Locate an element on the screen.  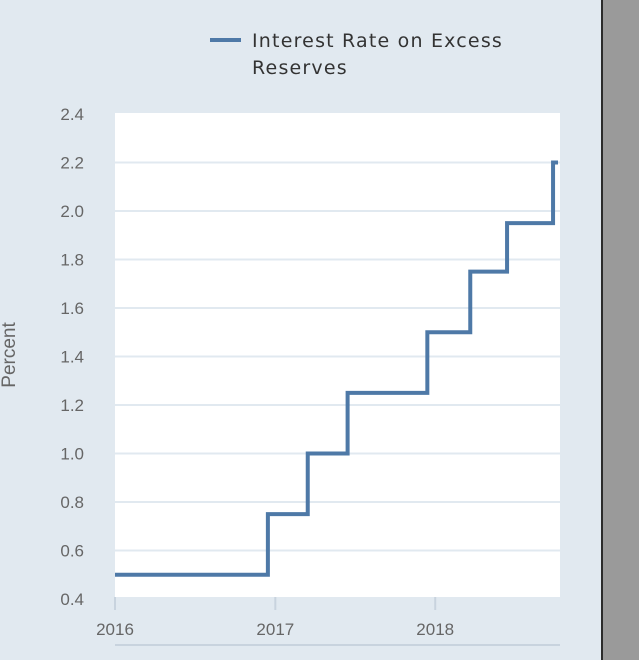
y-axis-ticks: 0.4 0.6 0.8 1.0 1.2 1.4 1.6 1.8 2.0 2.2 2.4 is located at coordinates (72, 357).